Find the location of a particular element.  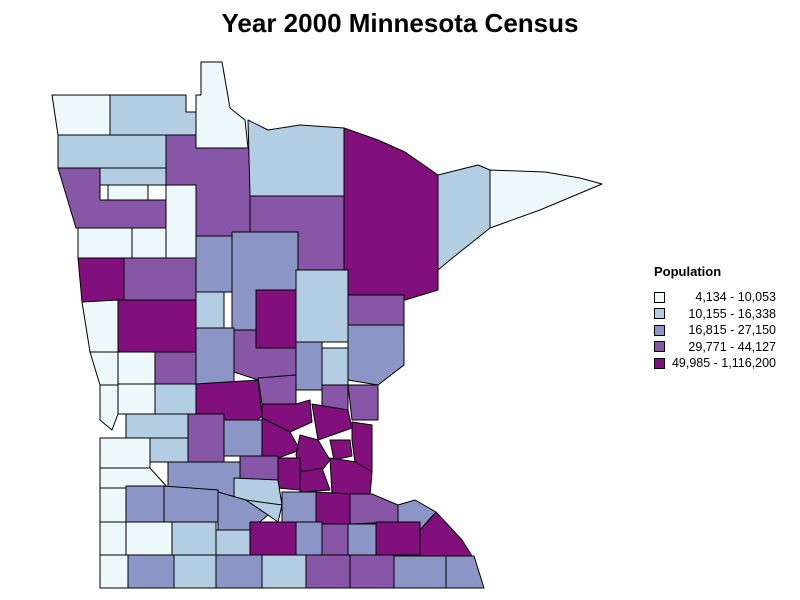

county-dodge is located at coordinates (362, 539).